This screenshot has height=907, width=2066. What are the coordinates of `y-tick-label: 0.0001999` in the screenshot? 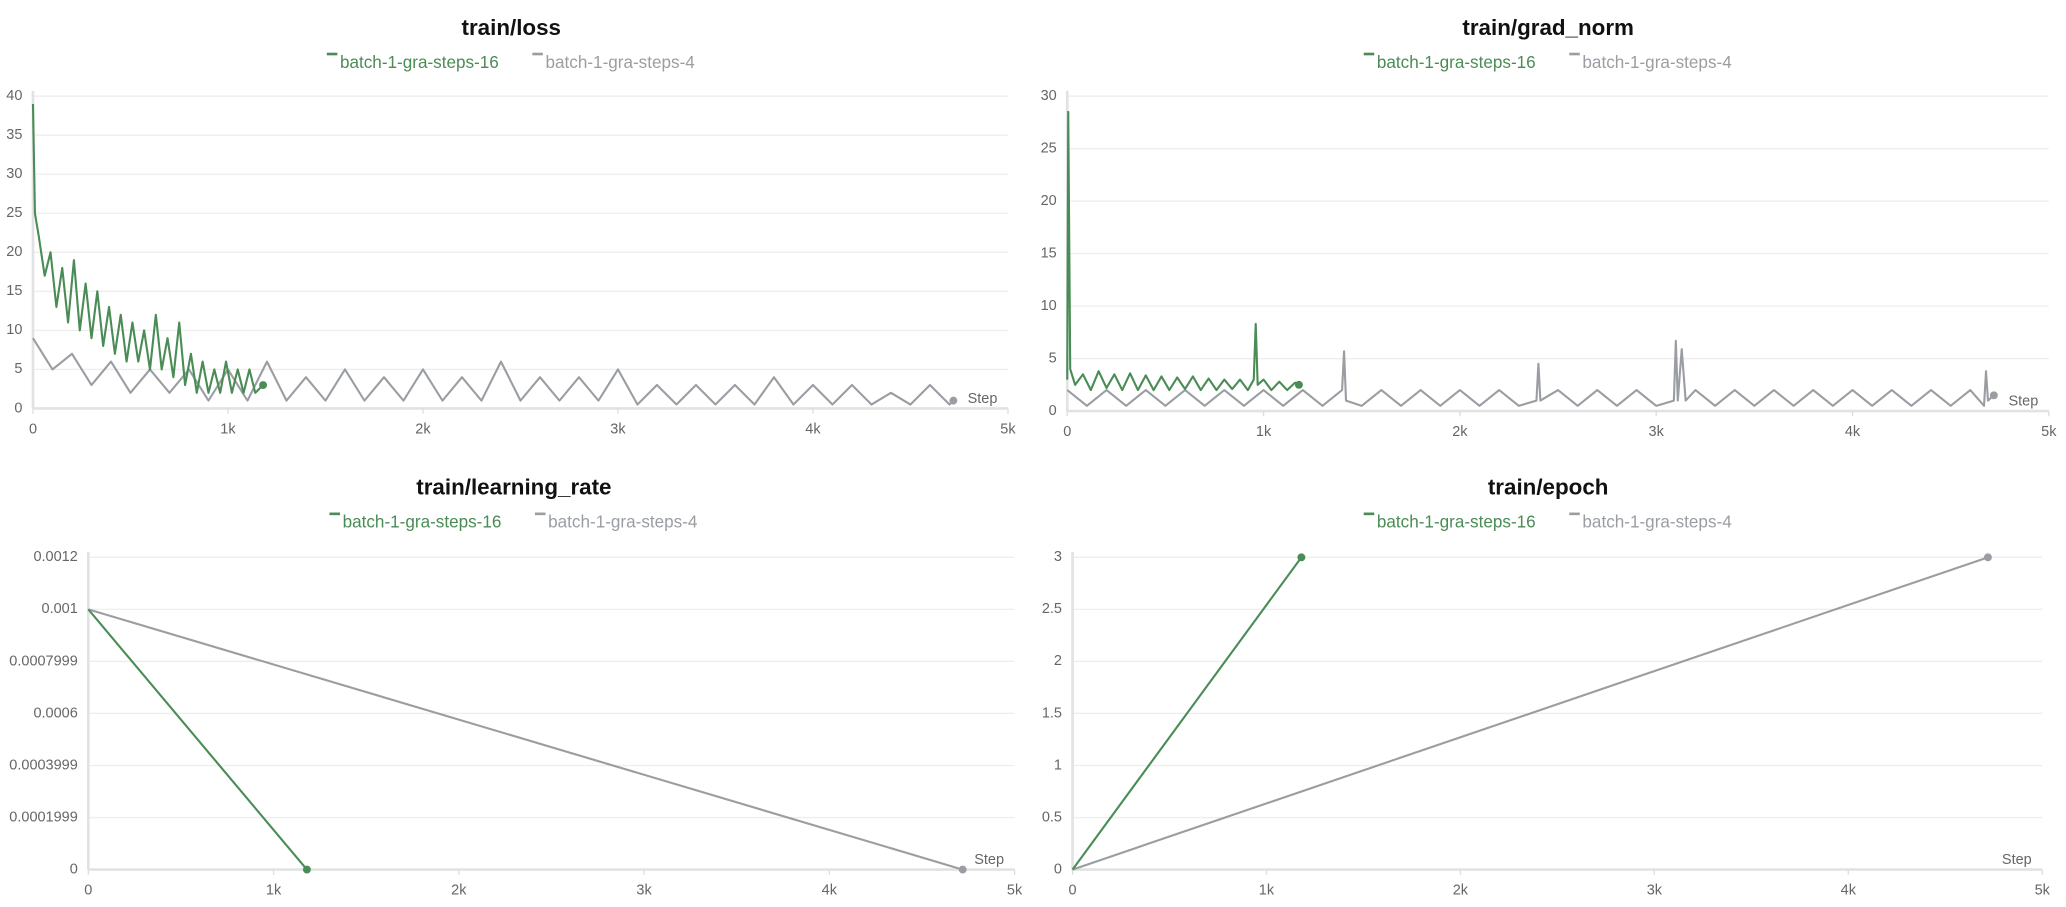 It's located at (43, 817).